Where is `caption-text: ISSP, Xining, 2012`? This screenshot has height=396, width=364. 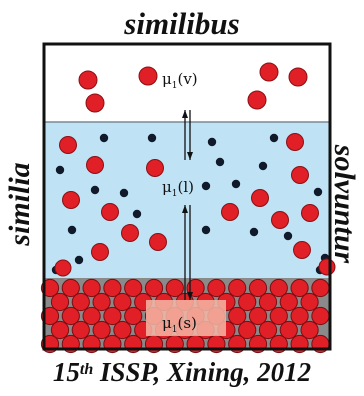 caption-text: ISSP, Xining, 2012 is located at coordinates (202, 372).